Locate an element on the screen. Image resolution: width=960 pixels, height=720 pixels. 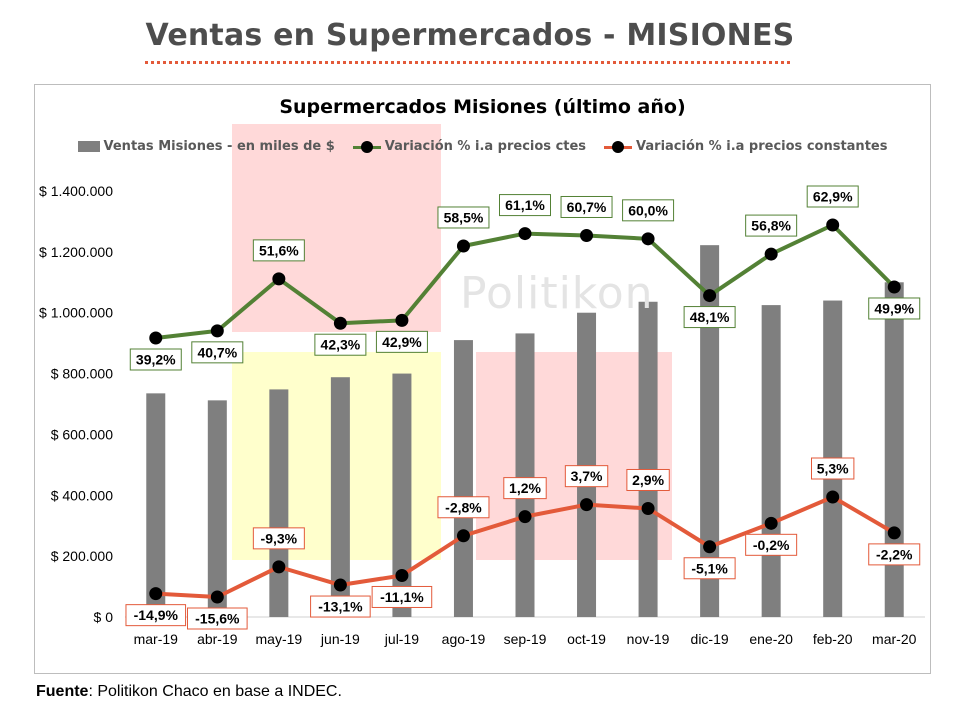
svg-text: 1,2% is located at coordinates (525, 488).